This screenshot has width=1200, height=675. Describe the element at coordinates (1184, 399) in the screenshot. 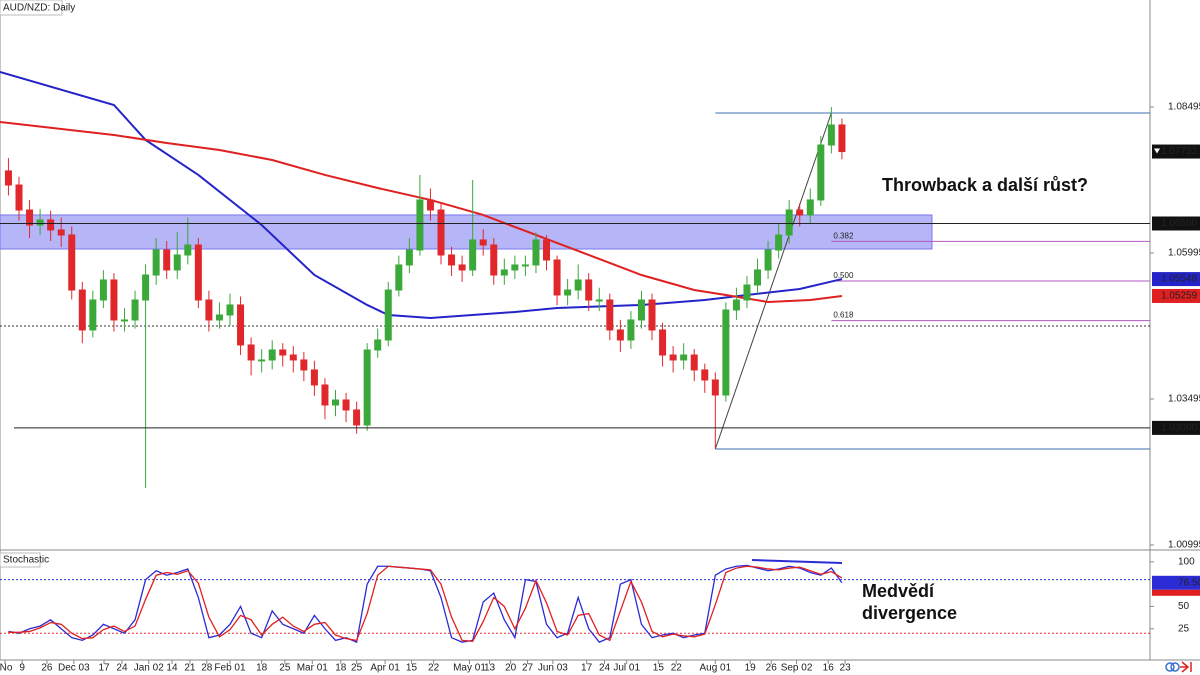

I see `y-tick-label: 1.03495` at that location.